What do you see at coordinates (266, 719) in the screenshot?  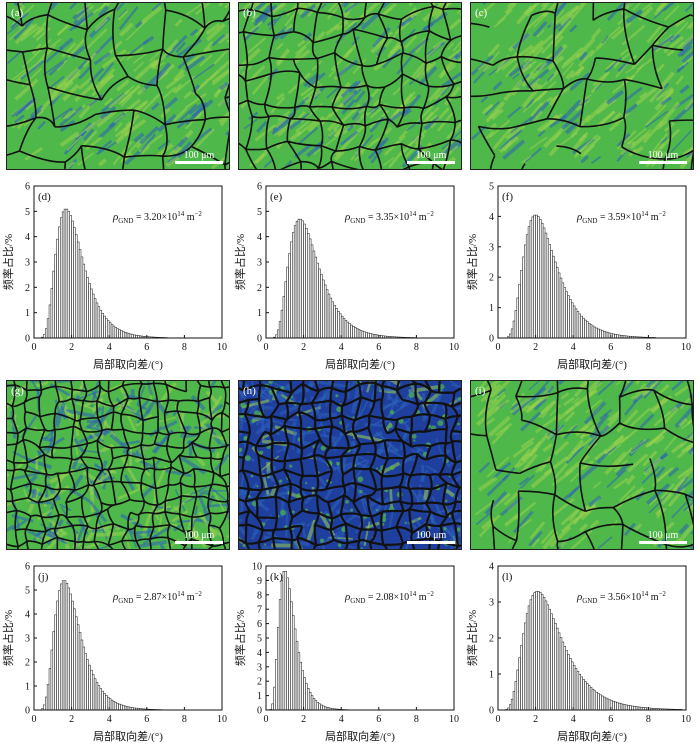 I see `x-tick-label: 0` at bounding box center [266, 719].